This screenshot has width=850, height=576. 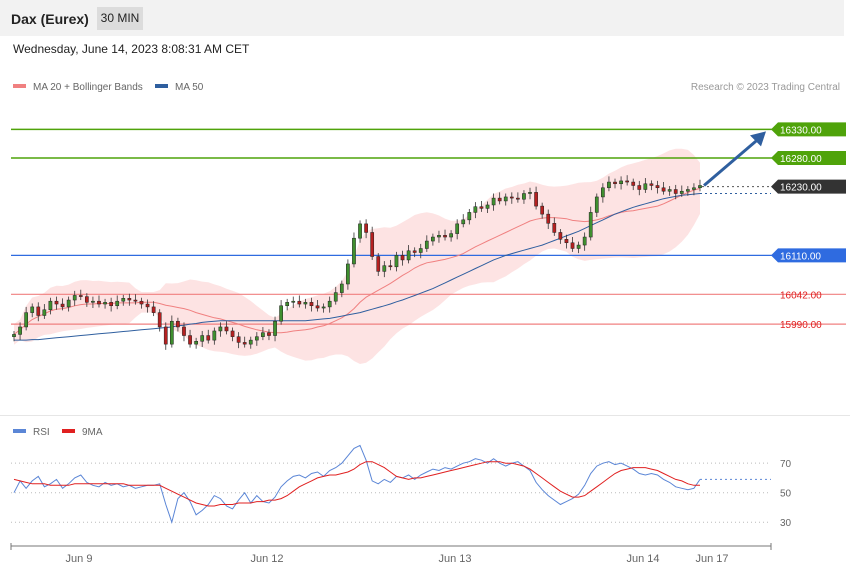 What do you see at coordinates (88, 87) in the screenshot?
I see `legend-label: MA 20 + Bollinger Bands` at bounding box center [88, 87].